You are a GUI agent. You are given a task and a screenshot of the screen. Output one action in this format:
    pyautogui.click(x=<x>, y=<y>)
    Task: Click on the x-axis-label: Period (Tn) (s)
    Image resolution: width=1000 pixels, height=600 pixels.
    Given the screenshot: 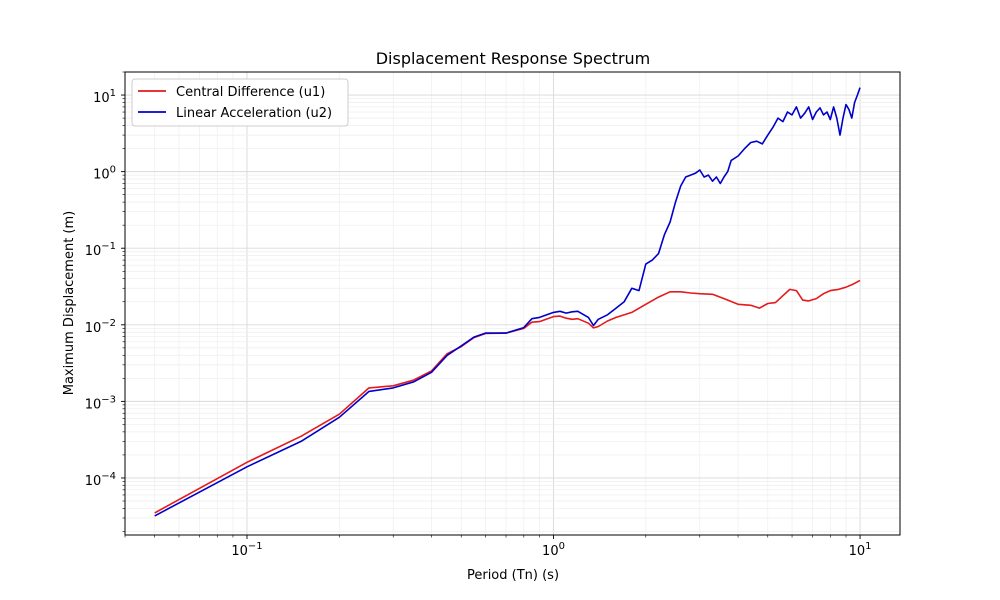 What is the action you would take?
    pyautogui.click(x=513, y=575)
    